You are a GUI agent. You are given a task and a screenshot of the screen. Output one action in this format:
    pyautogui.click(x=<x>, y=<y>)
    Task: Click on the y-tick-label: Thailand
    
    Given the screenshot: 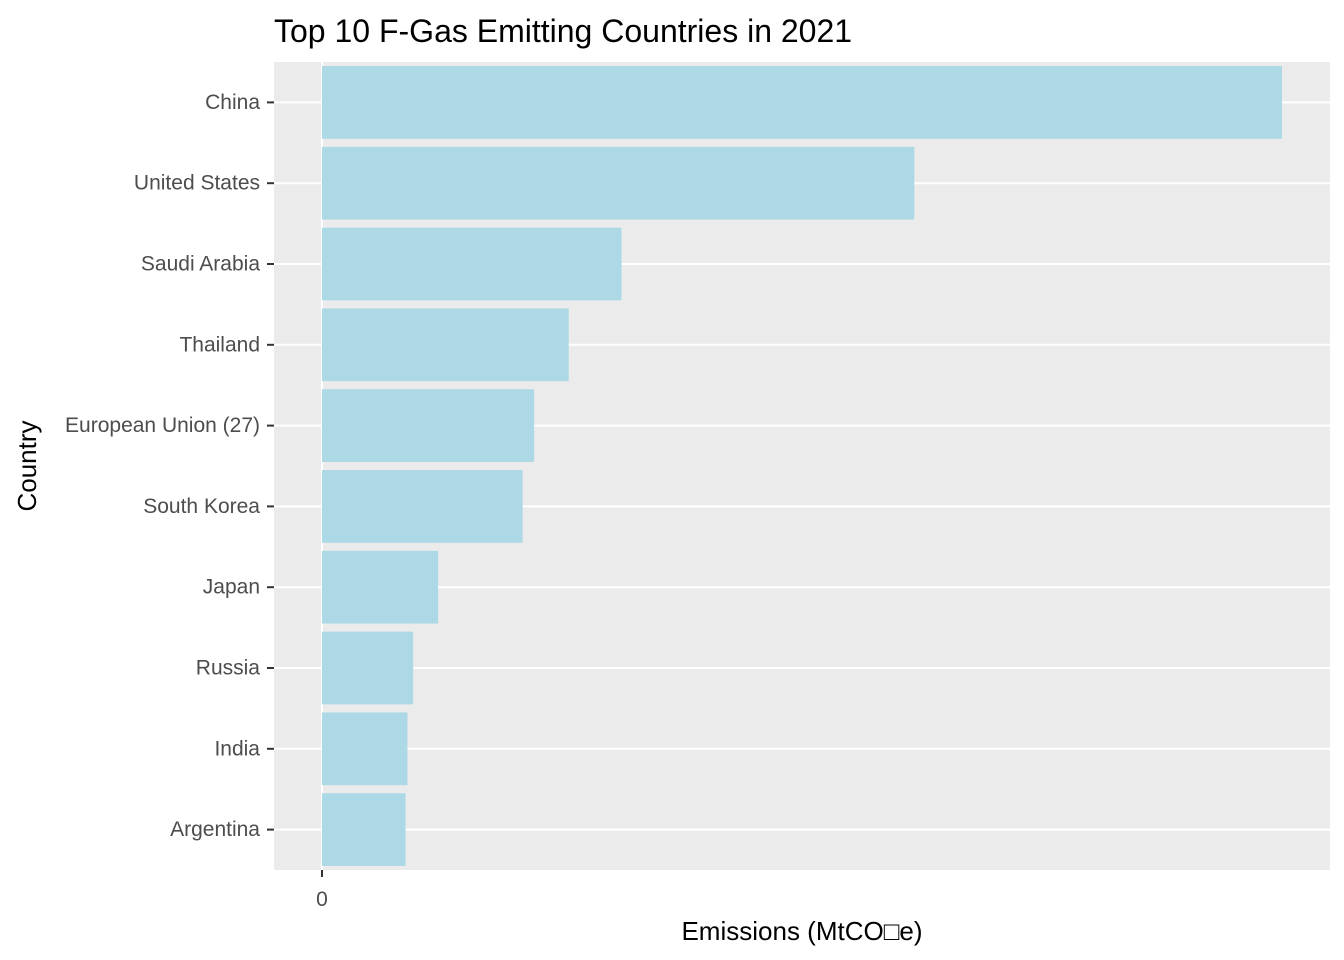 What is the action you would take?
    pyautogui.click(x=219, y=344)
    